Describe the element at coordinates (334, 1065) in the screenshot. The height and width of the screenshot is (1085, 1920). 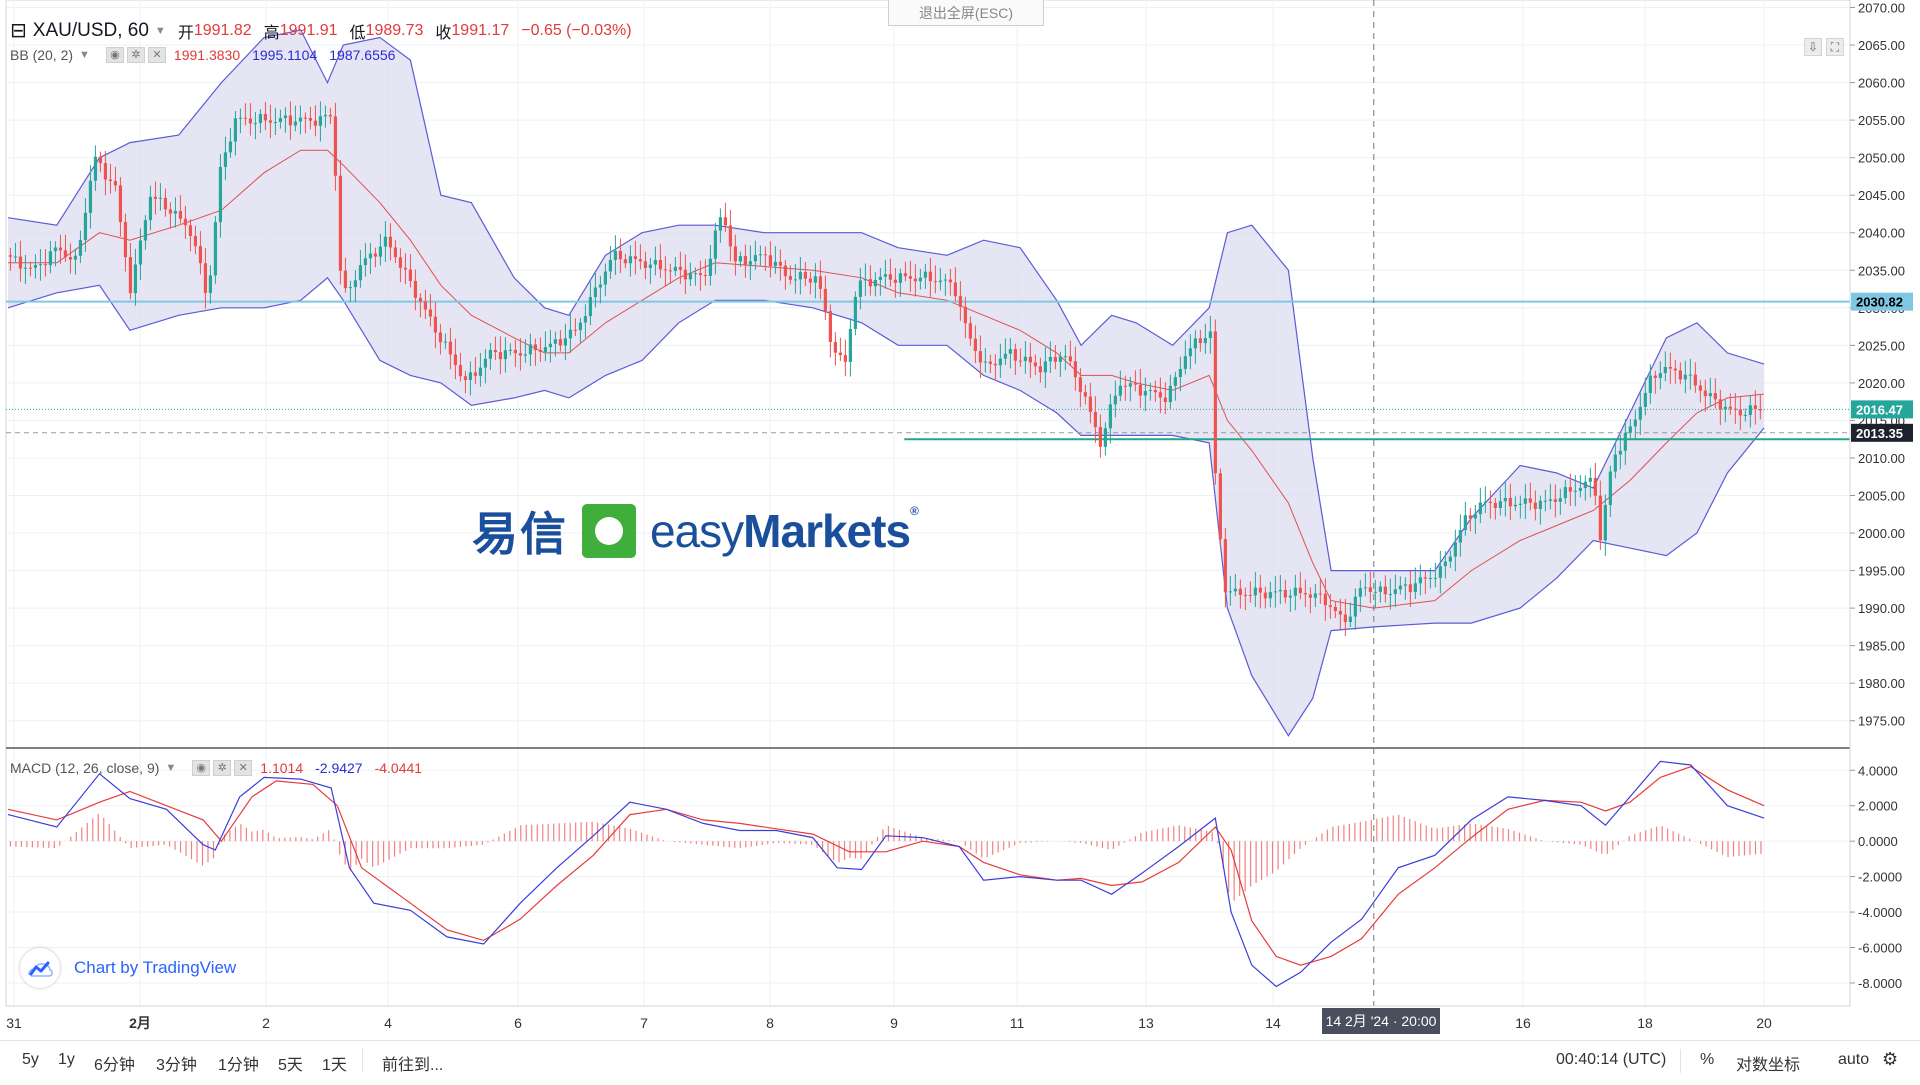
I see `range-1d: 1天` at that location.